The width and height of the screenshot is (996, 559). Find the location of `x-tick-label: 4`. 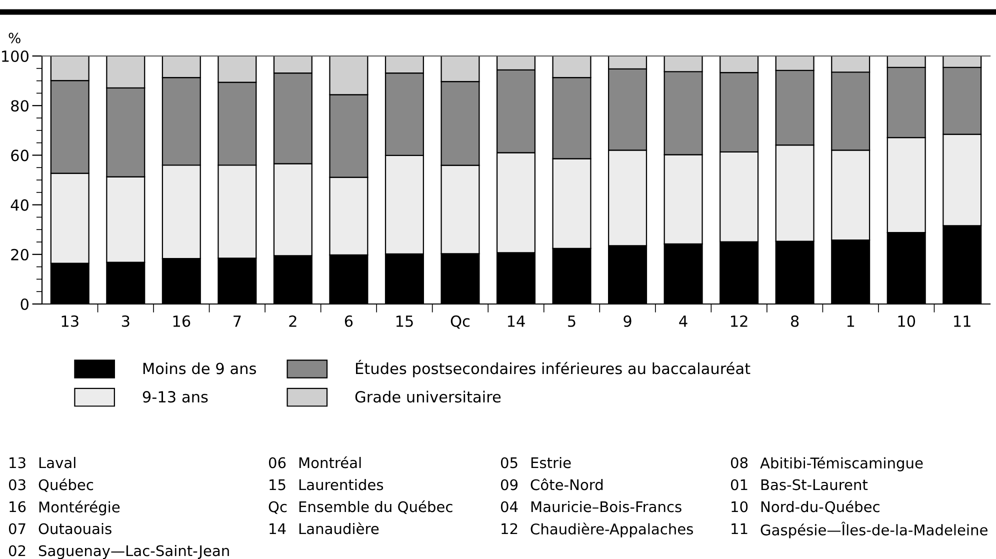

x-tick-label: 4 is located at coordinates (683, 321).